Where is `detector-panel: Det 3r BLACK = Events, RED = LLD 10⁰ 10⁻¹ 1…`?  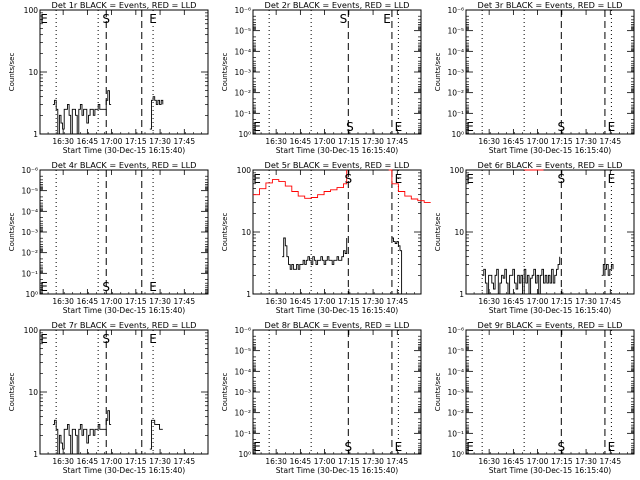
detector-panel: Det 3r BLACK = Events, RED = LLD 10⁰ 10⁻¹ 1… is located at coordinates (534, 77).